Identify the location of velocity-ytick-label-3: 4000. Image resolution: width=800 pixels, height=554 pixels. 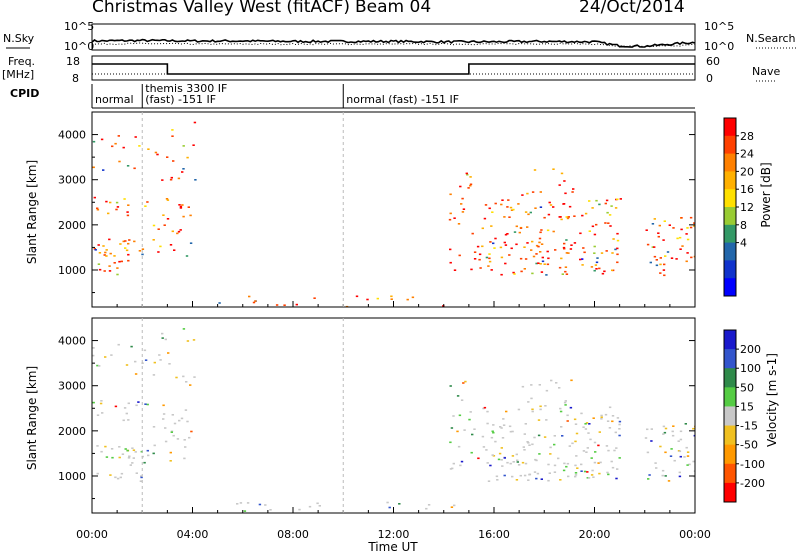
(72, 341).